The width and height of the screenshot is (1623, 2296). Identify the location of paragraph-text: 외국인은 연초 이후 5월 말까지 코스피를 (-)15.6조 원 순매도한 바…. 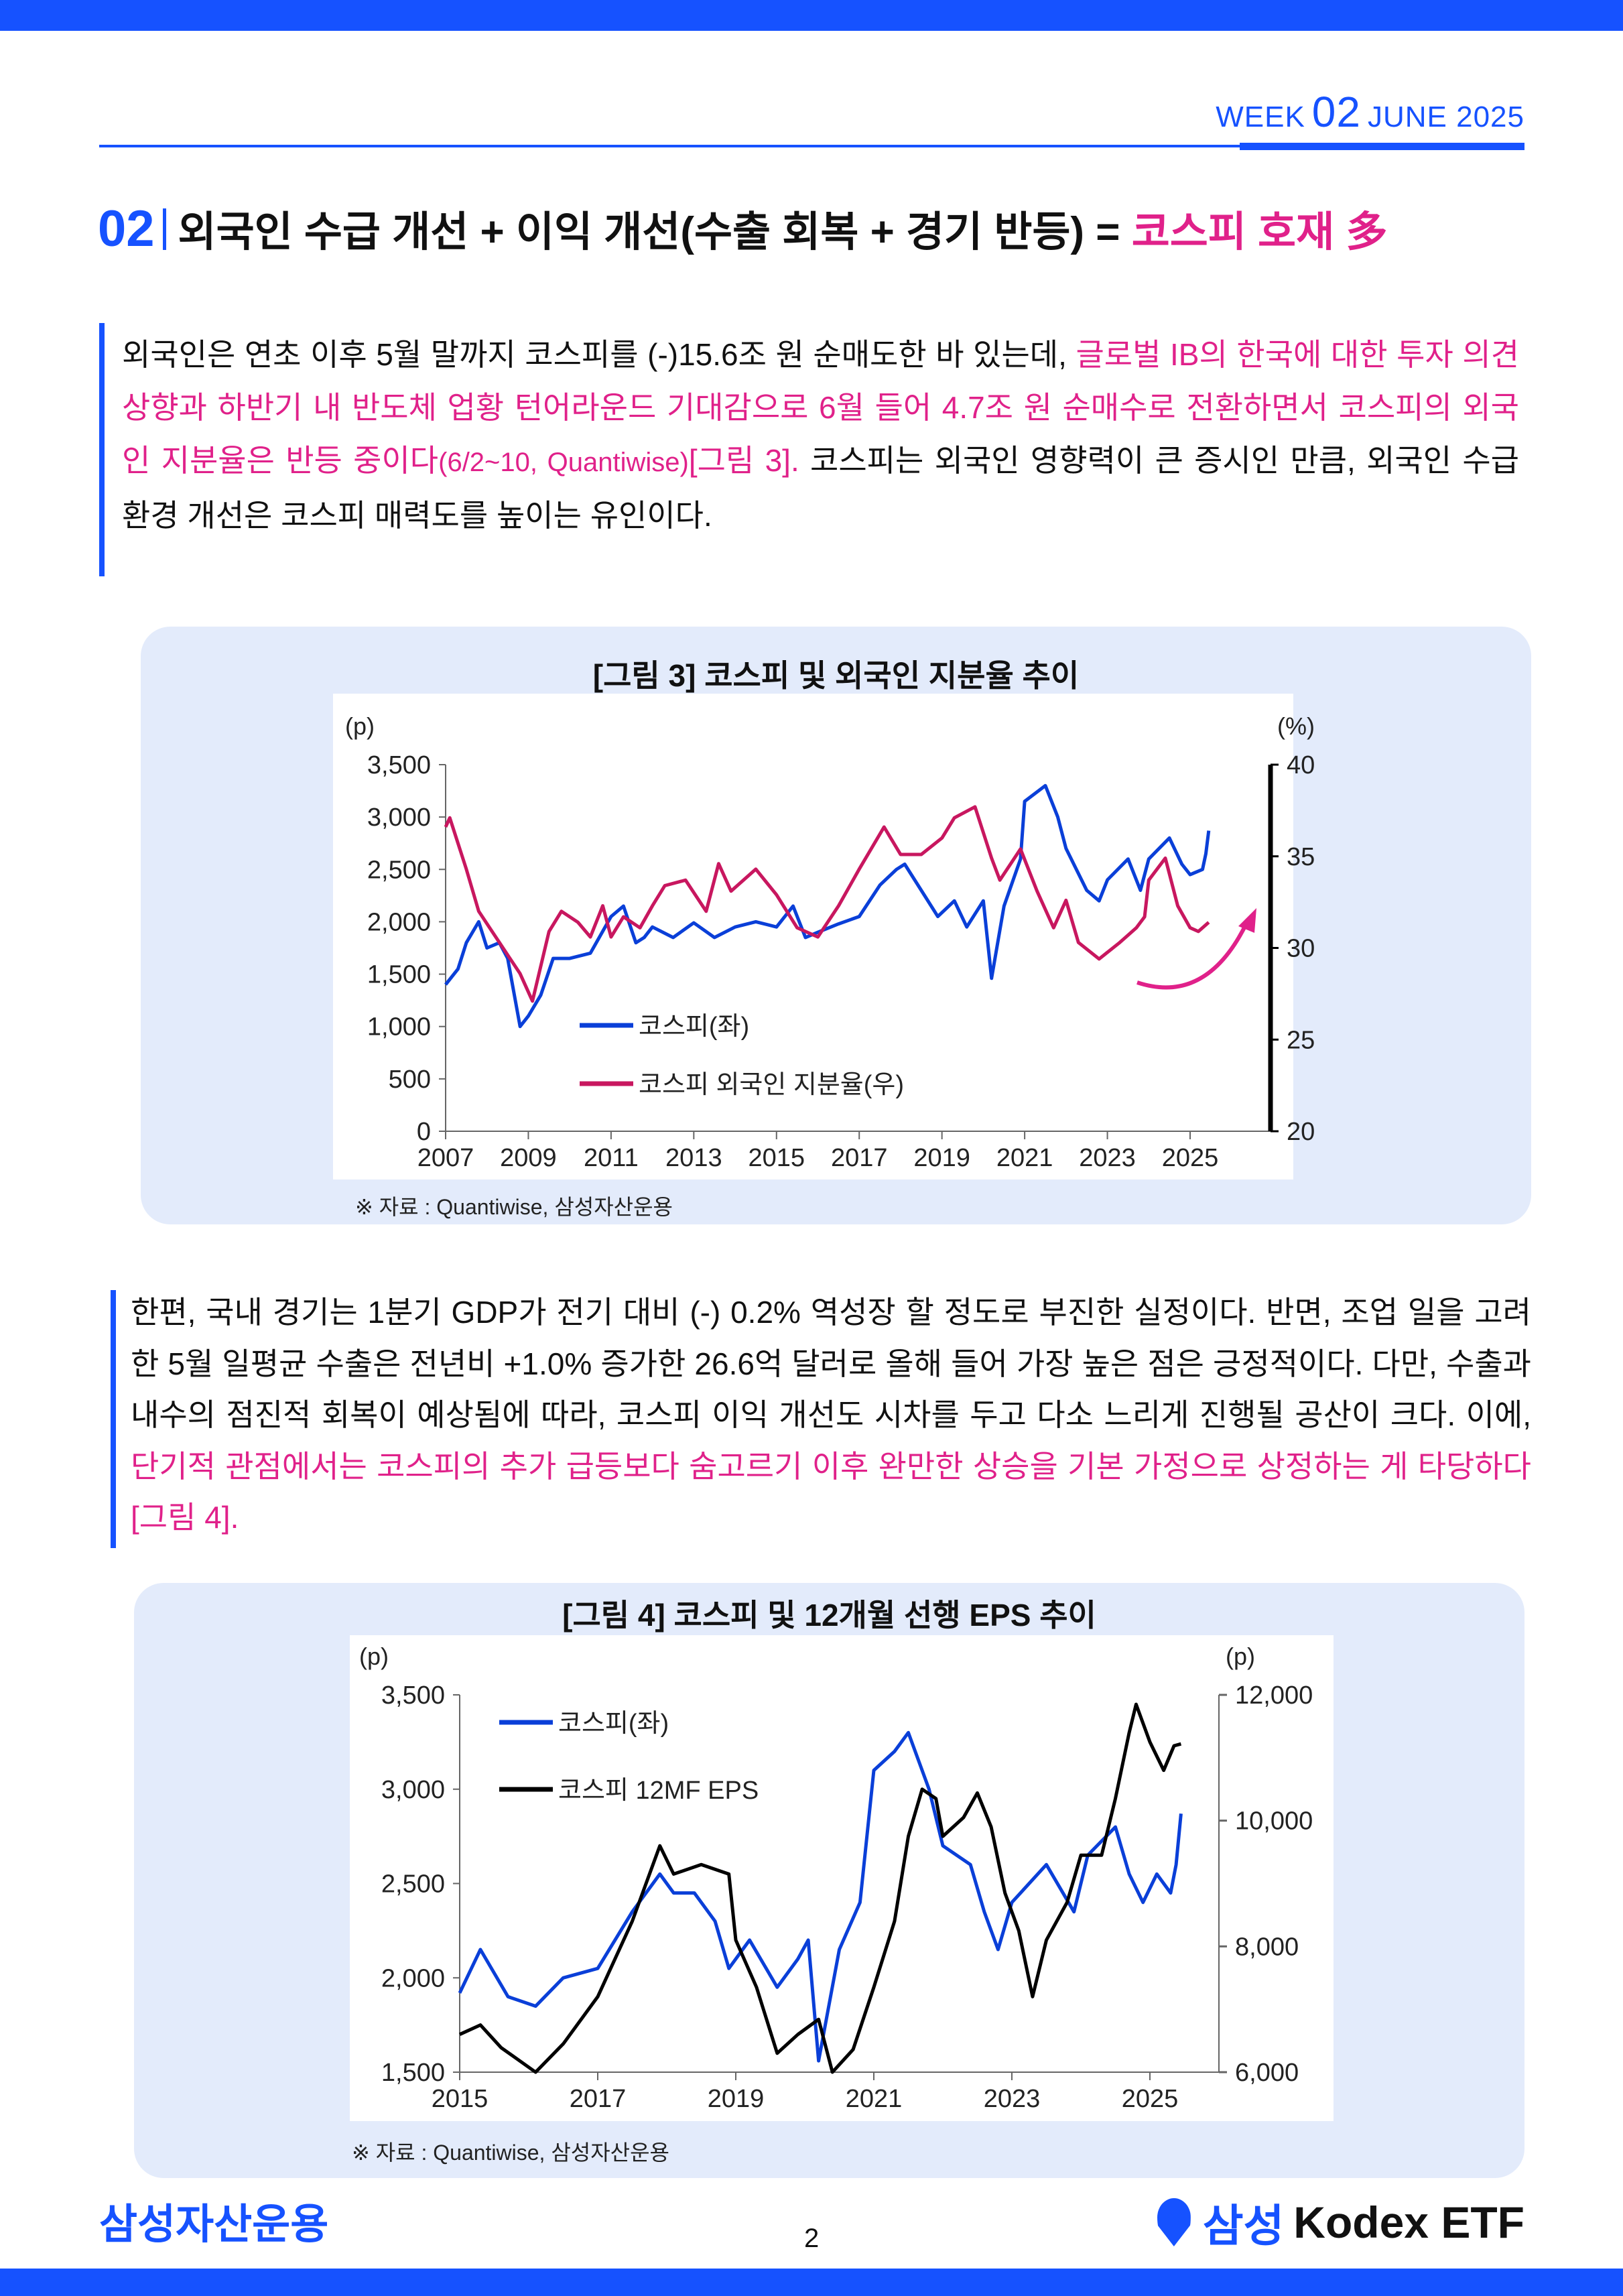
(599, 354).